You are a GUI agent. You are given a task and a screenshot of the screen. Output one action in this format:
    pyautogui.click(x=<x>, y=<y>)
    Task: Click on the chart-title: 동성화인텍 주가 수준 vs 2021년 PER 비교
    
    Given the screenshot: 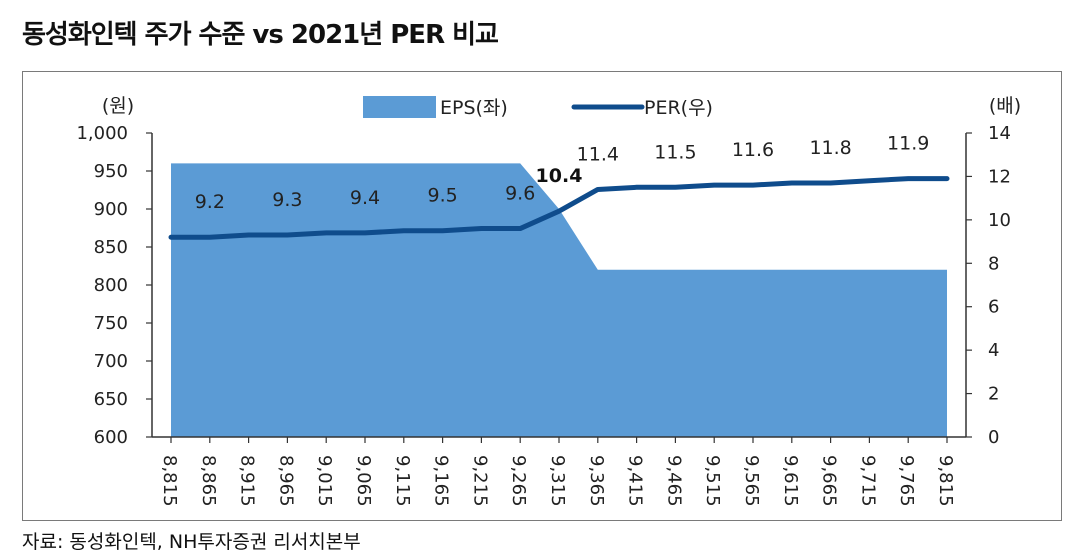 What is the action you would take?
    pyautogui.click(x=260, y=35)
    